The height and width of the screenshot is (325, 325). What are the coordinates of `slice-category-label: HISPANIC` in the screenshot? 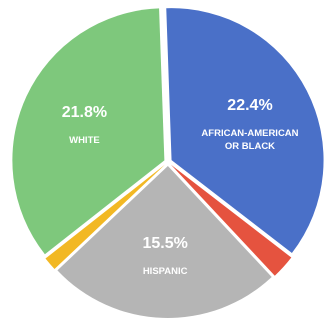 It's located at (165, 271).